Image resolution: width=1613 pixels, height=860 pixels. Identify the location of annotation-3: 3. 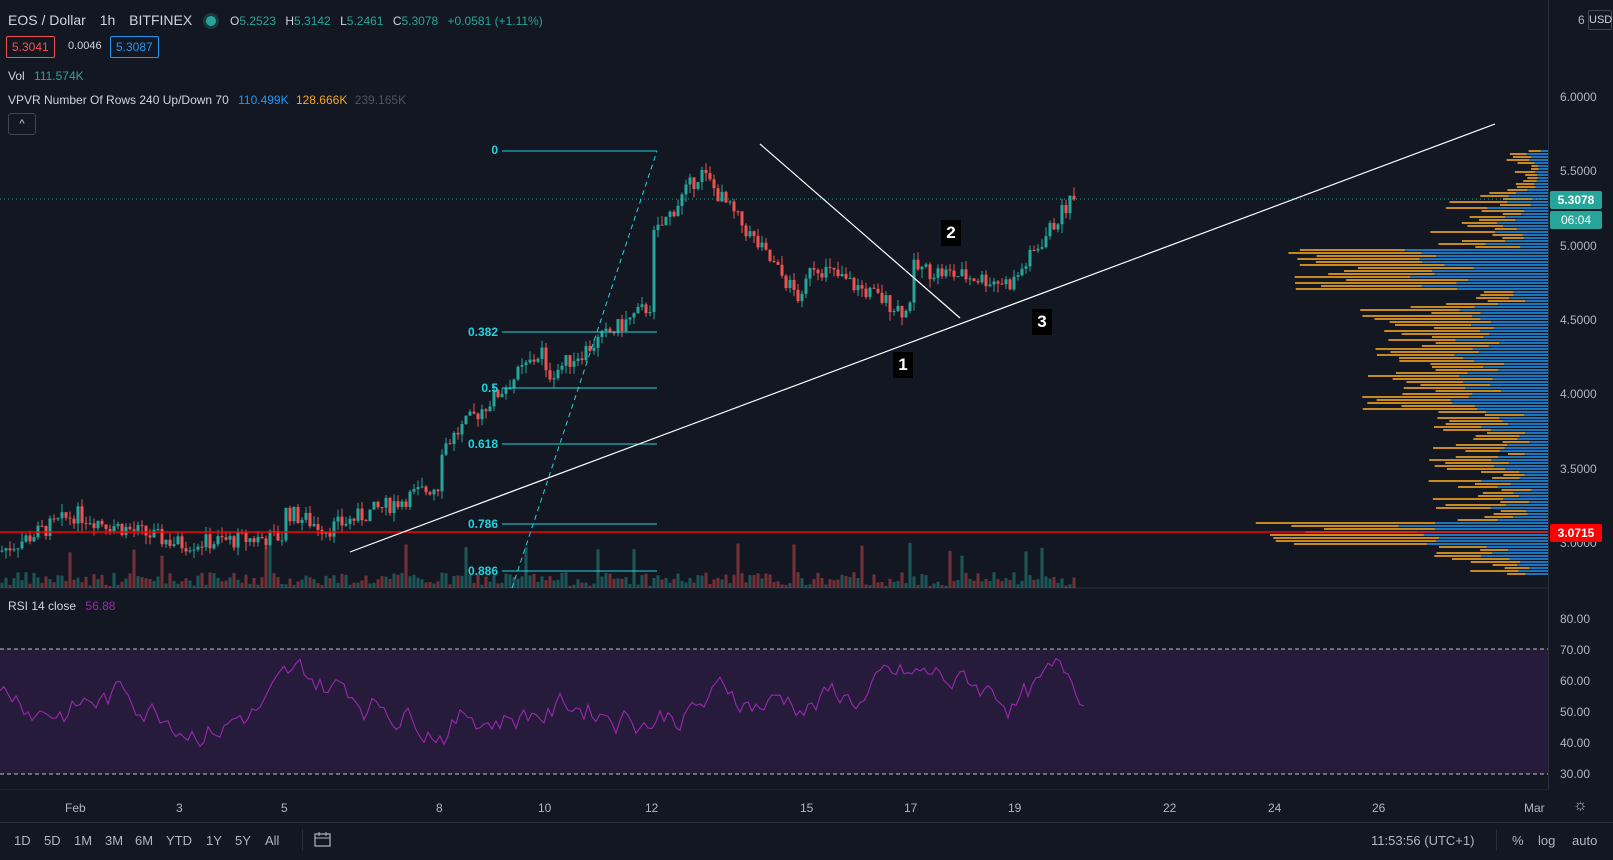
(1042, 322).